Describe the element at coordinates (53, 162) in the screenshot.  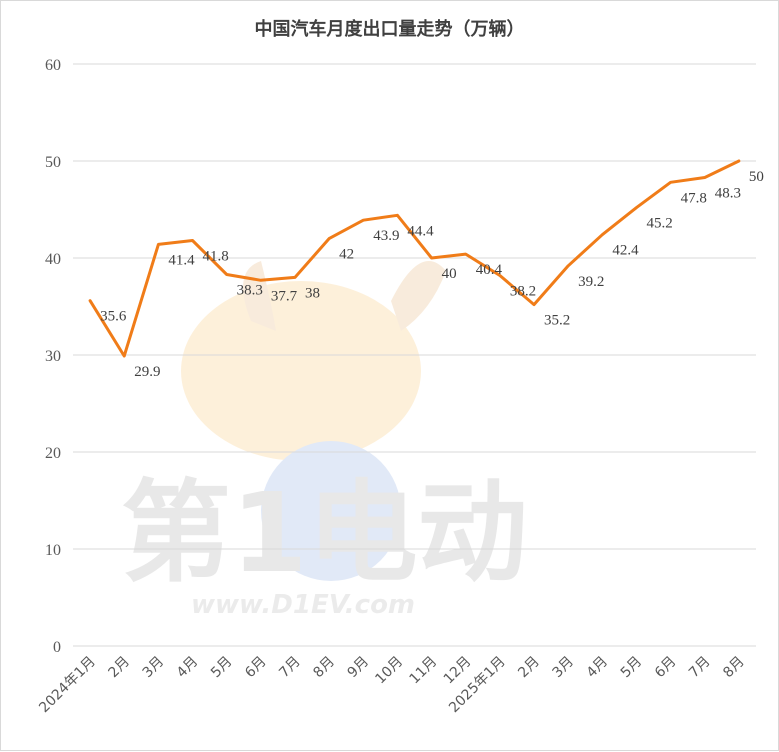
I see `y-tick-label: 50` at that location.